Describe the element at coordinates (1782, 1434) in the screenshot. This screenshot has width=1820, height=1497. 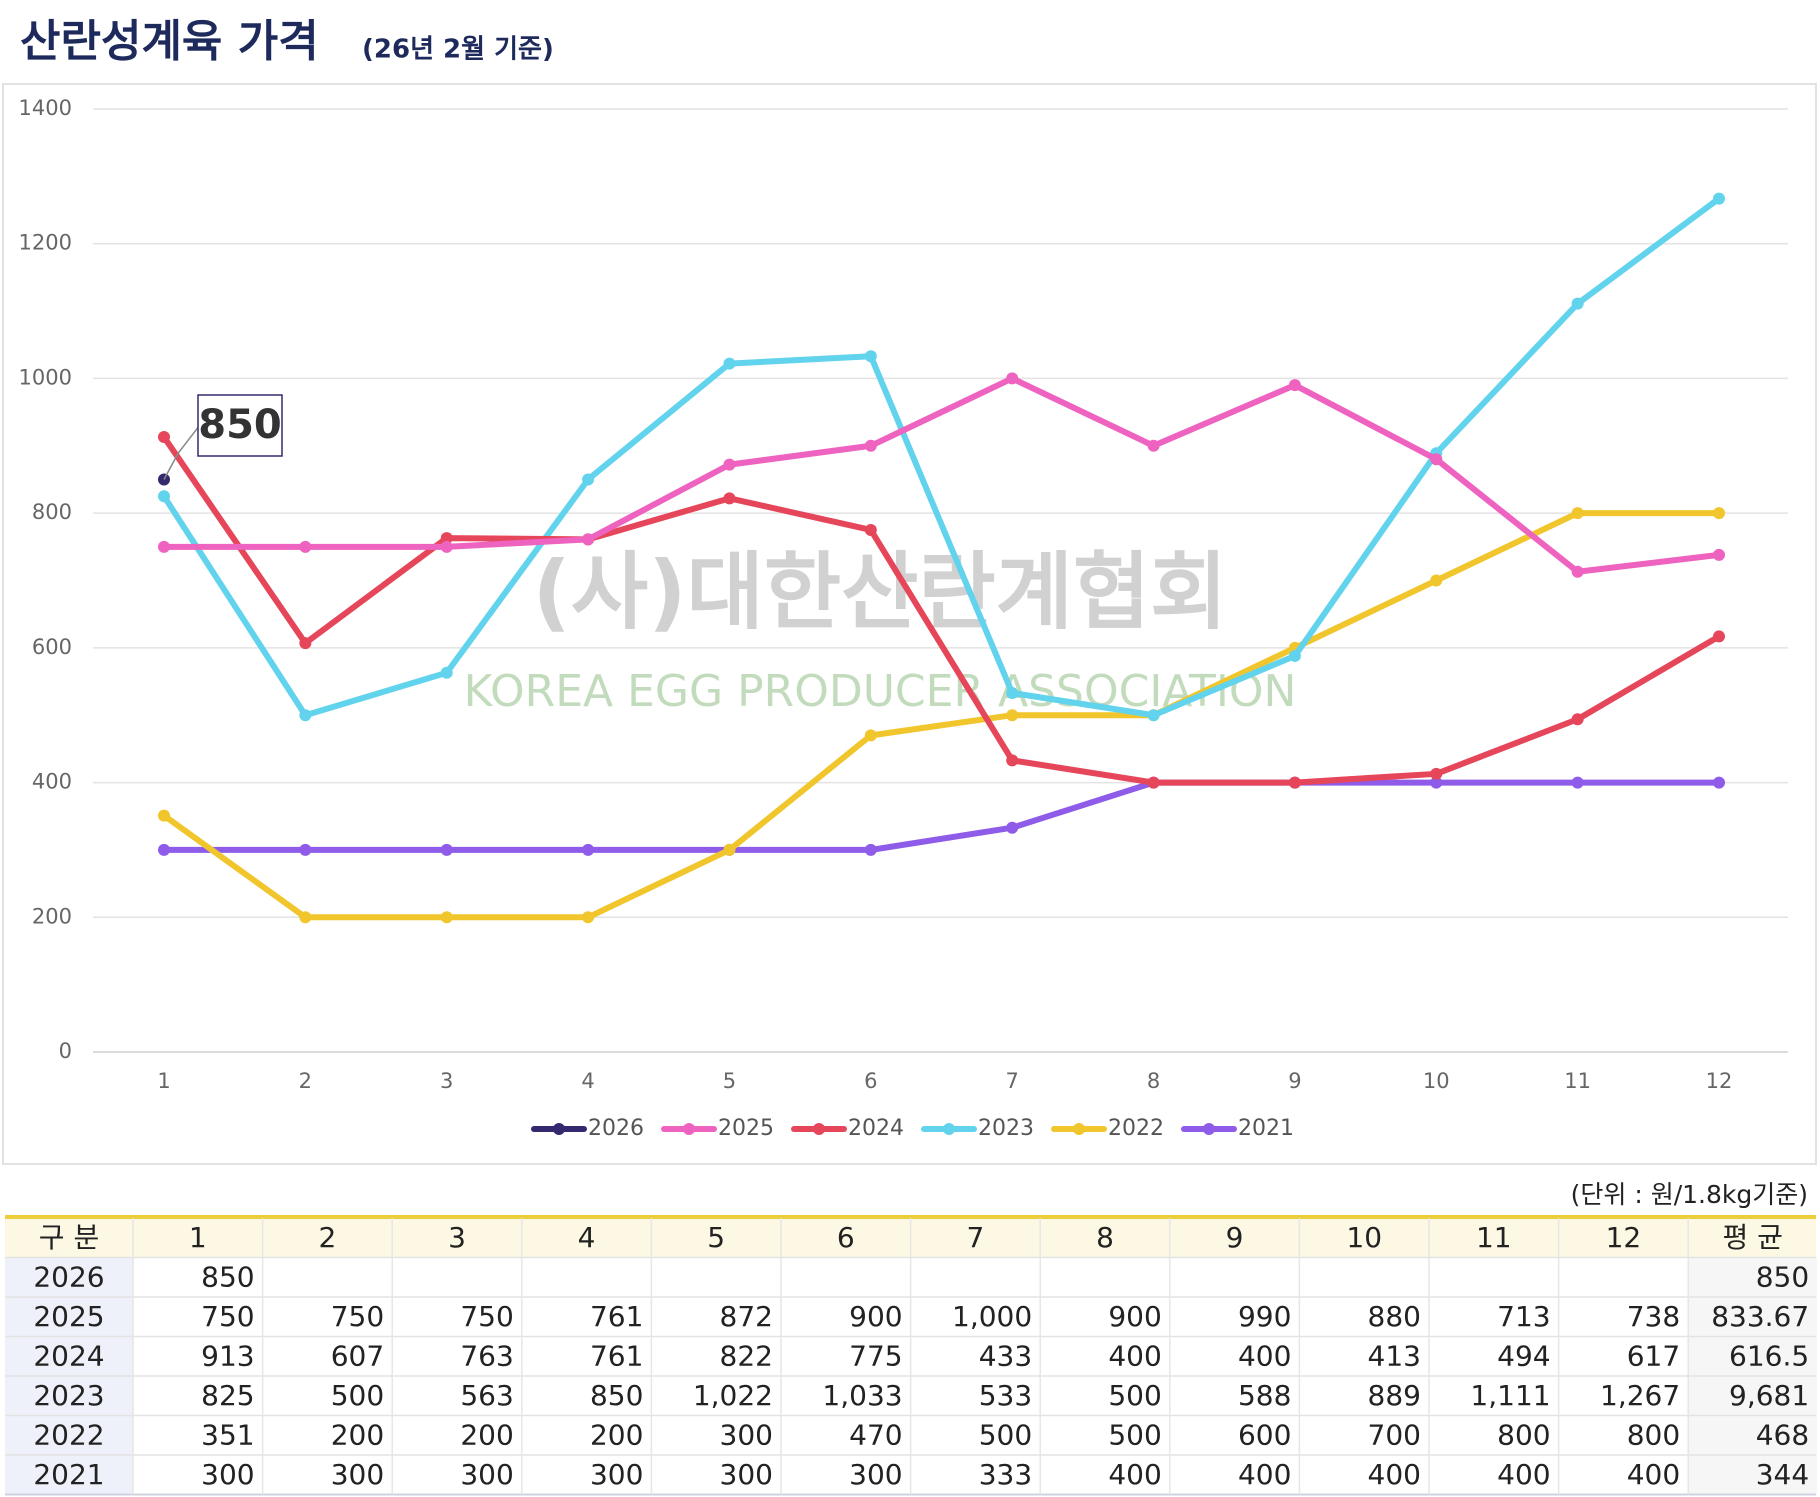
I see `table-cell: 468` at that location.